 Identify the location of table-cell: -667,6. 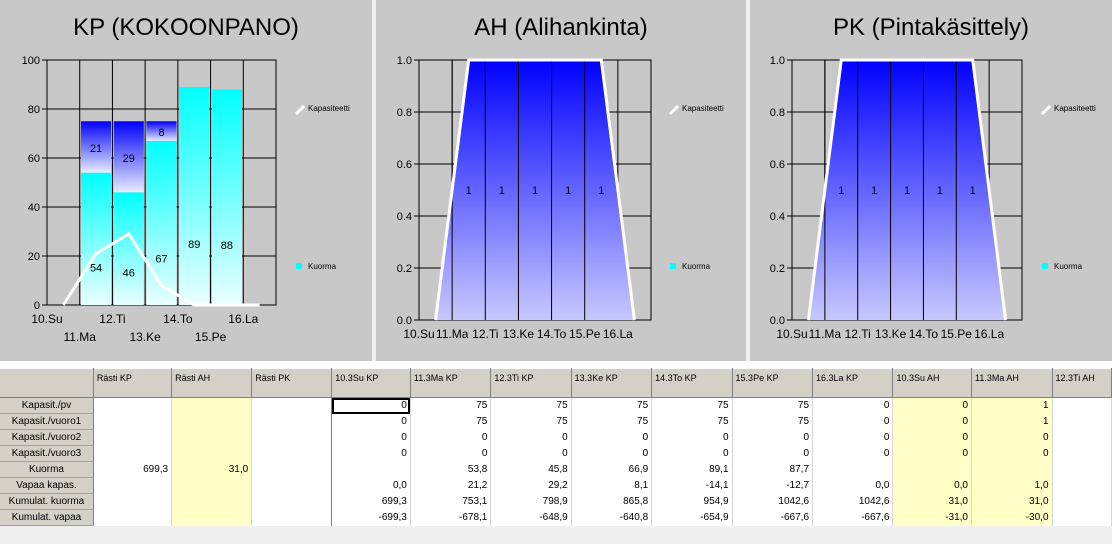
(853, 517).